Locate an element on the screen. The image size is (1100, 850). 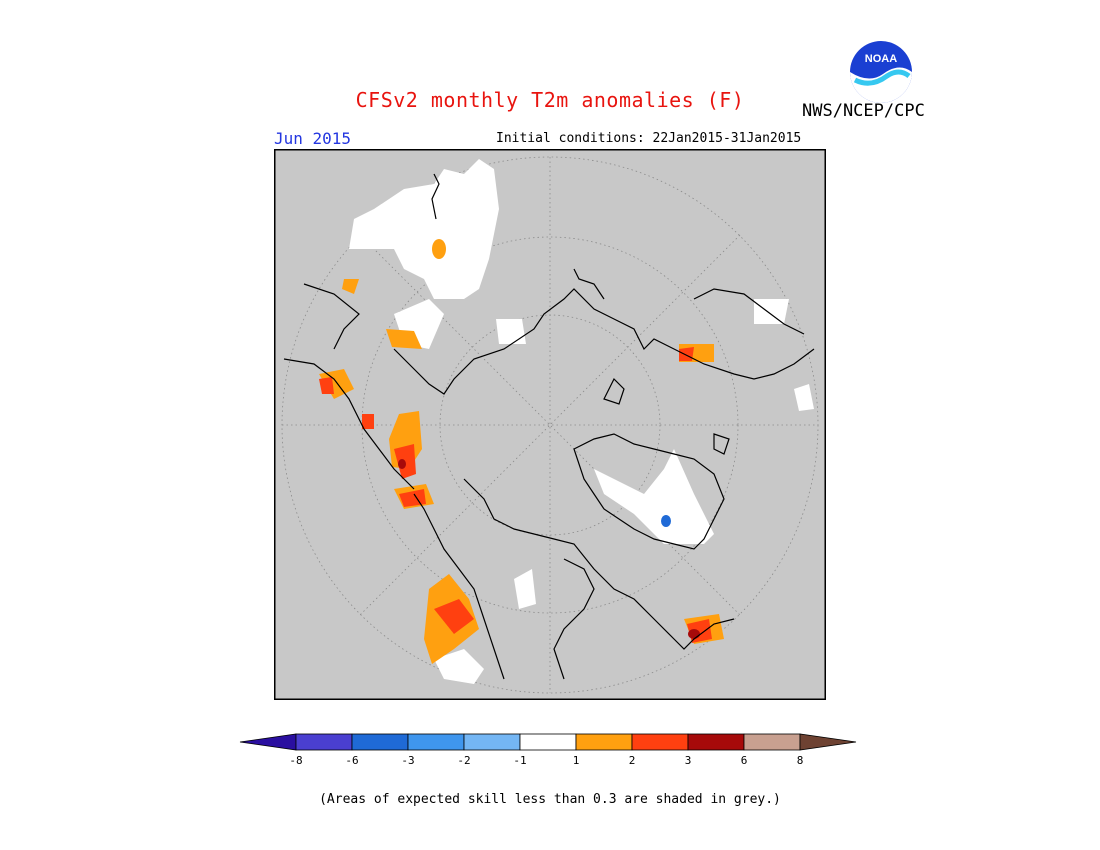
legend-tick-label: -1 is located at coordinates (519, 760).